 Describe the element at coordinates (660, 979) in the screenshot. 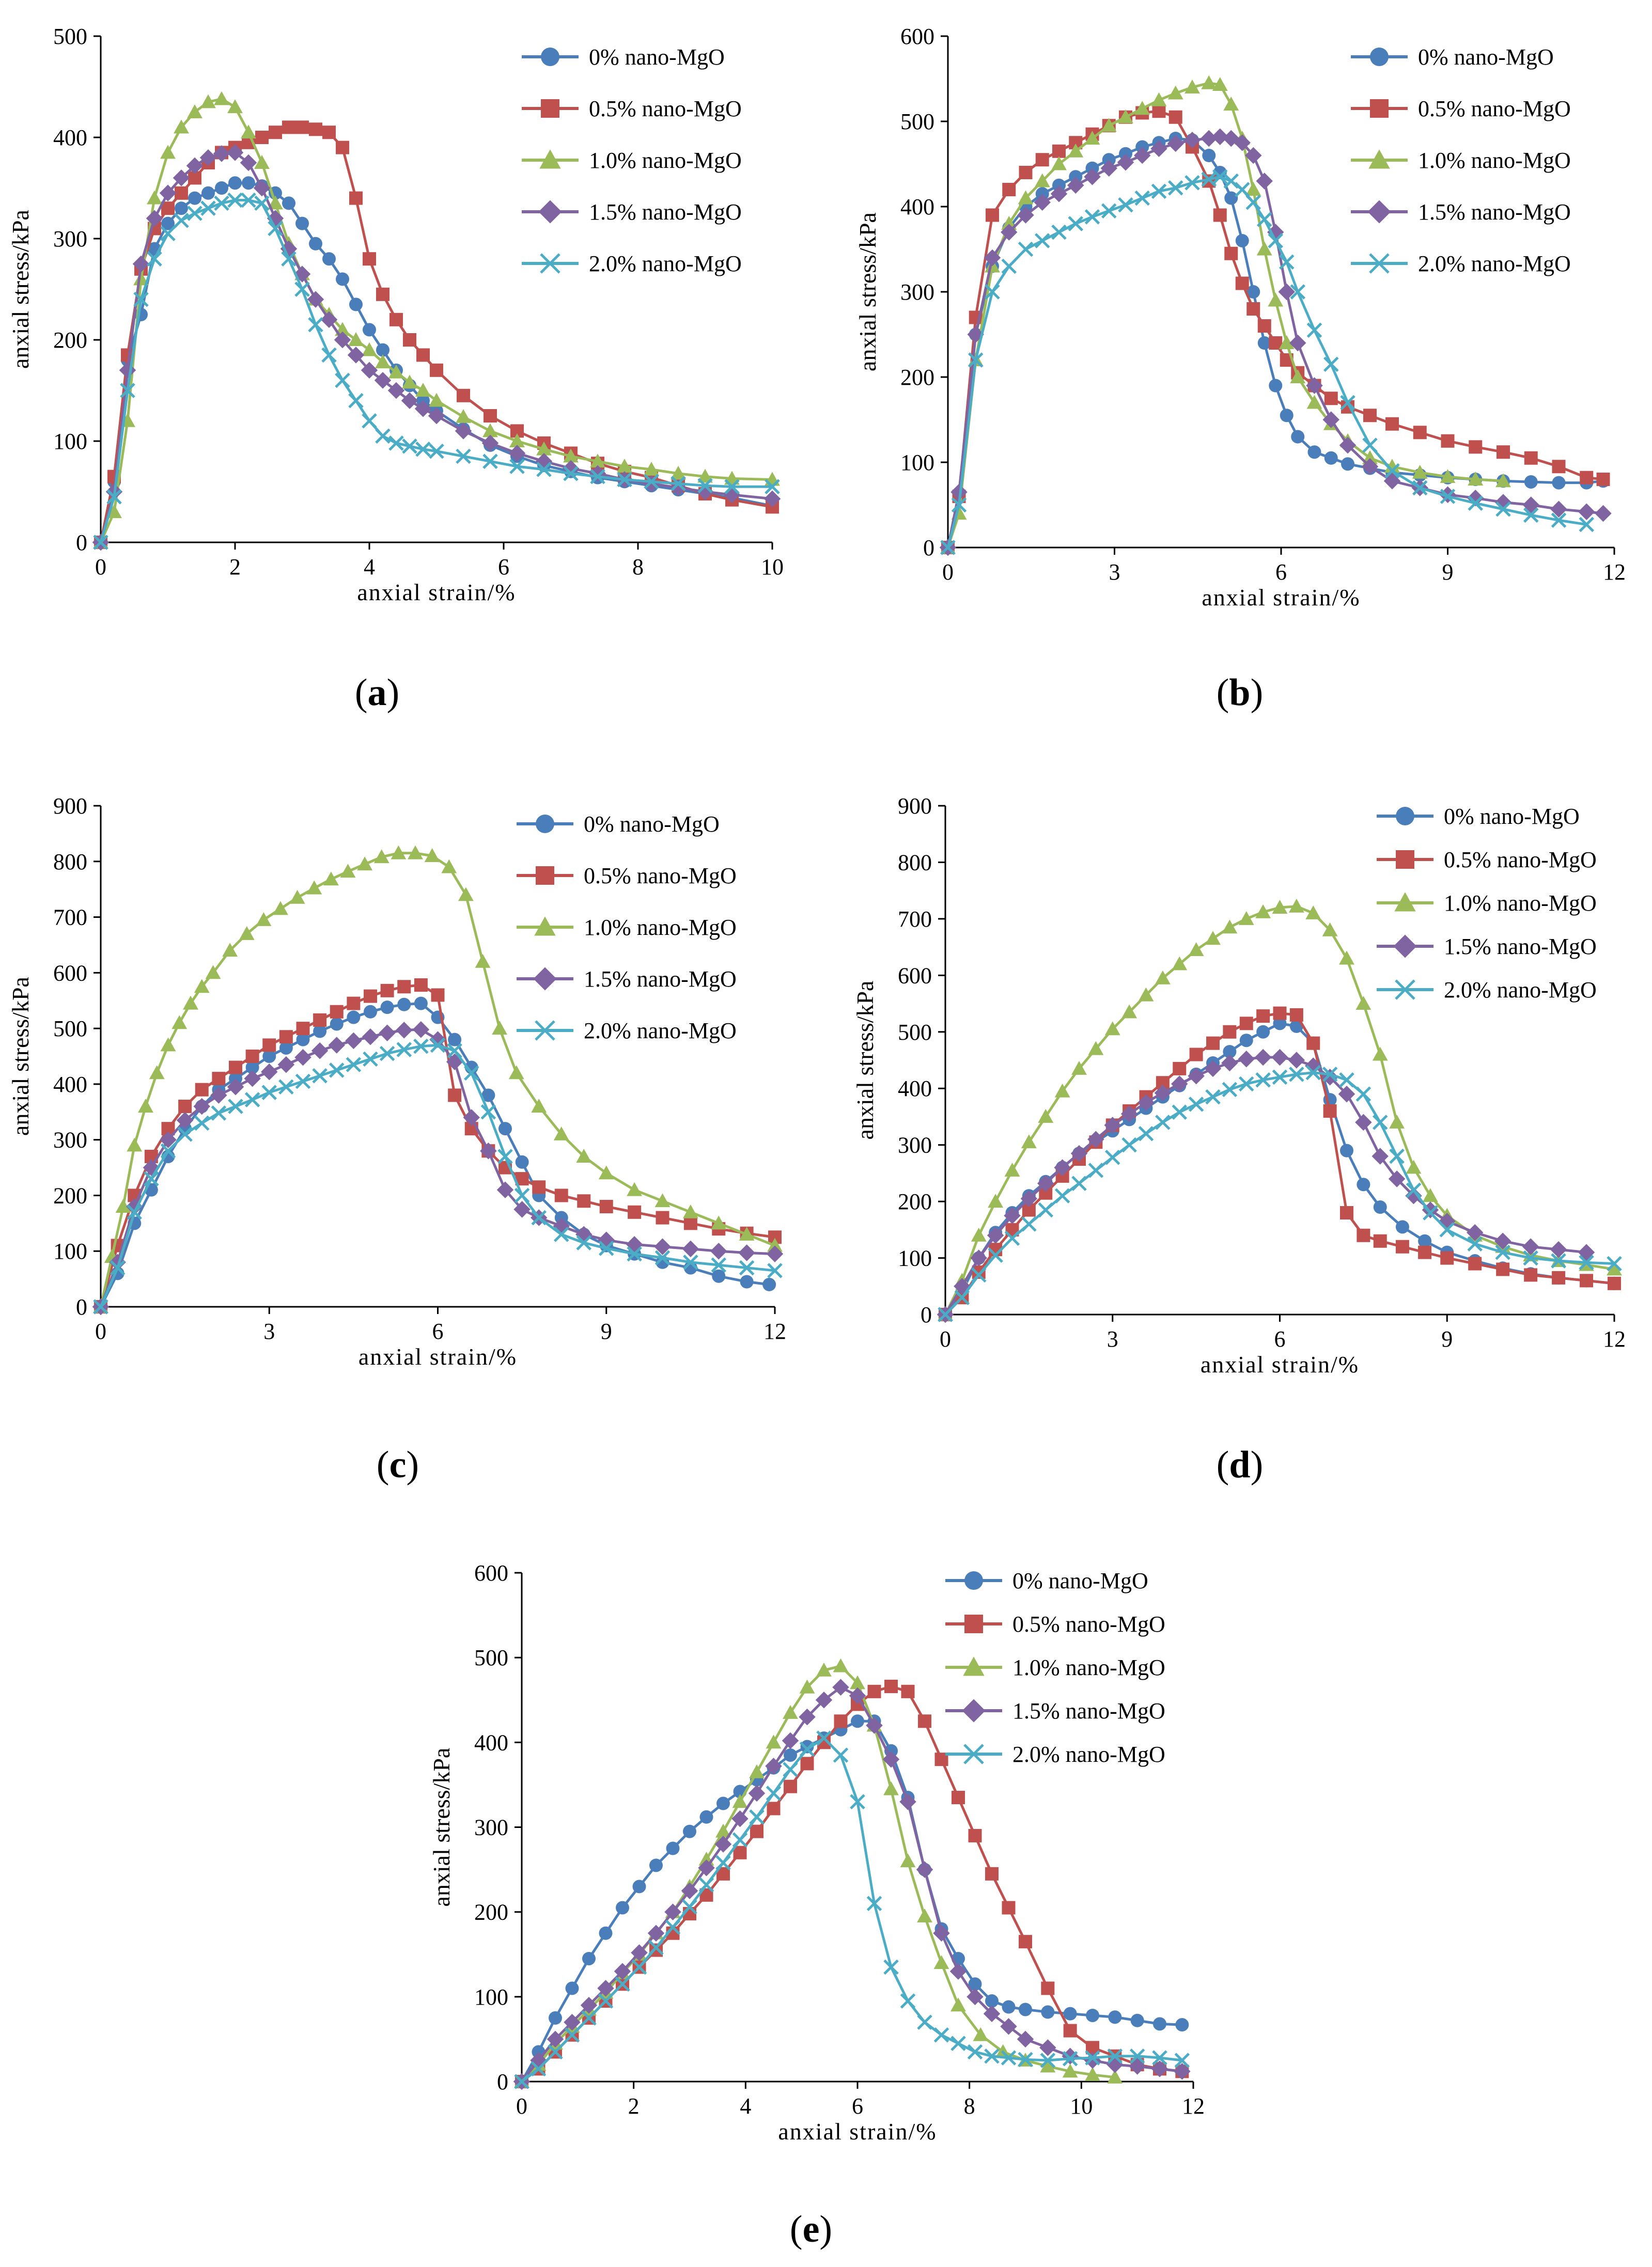

I see `legend-label: 1.5% nano-MgO` at that location.